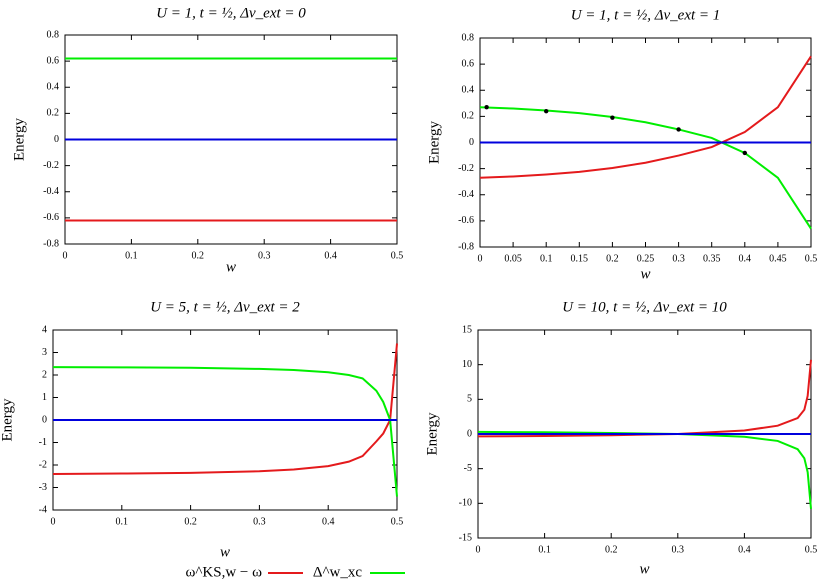 Image resolution: width=830 pixels, height=583 pixels. I want to click on chart-title: U = 5, t = ½, Δv_ext = 2, so click(225, 307).